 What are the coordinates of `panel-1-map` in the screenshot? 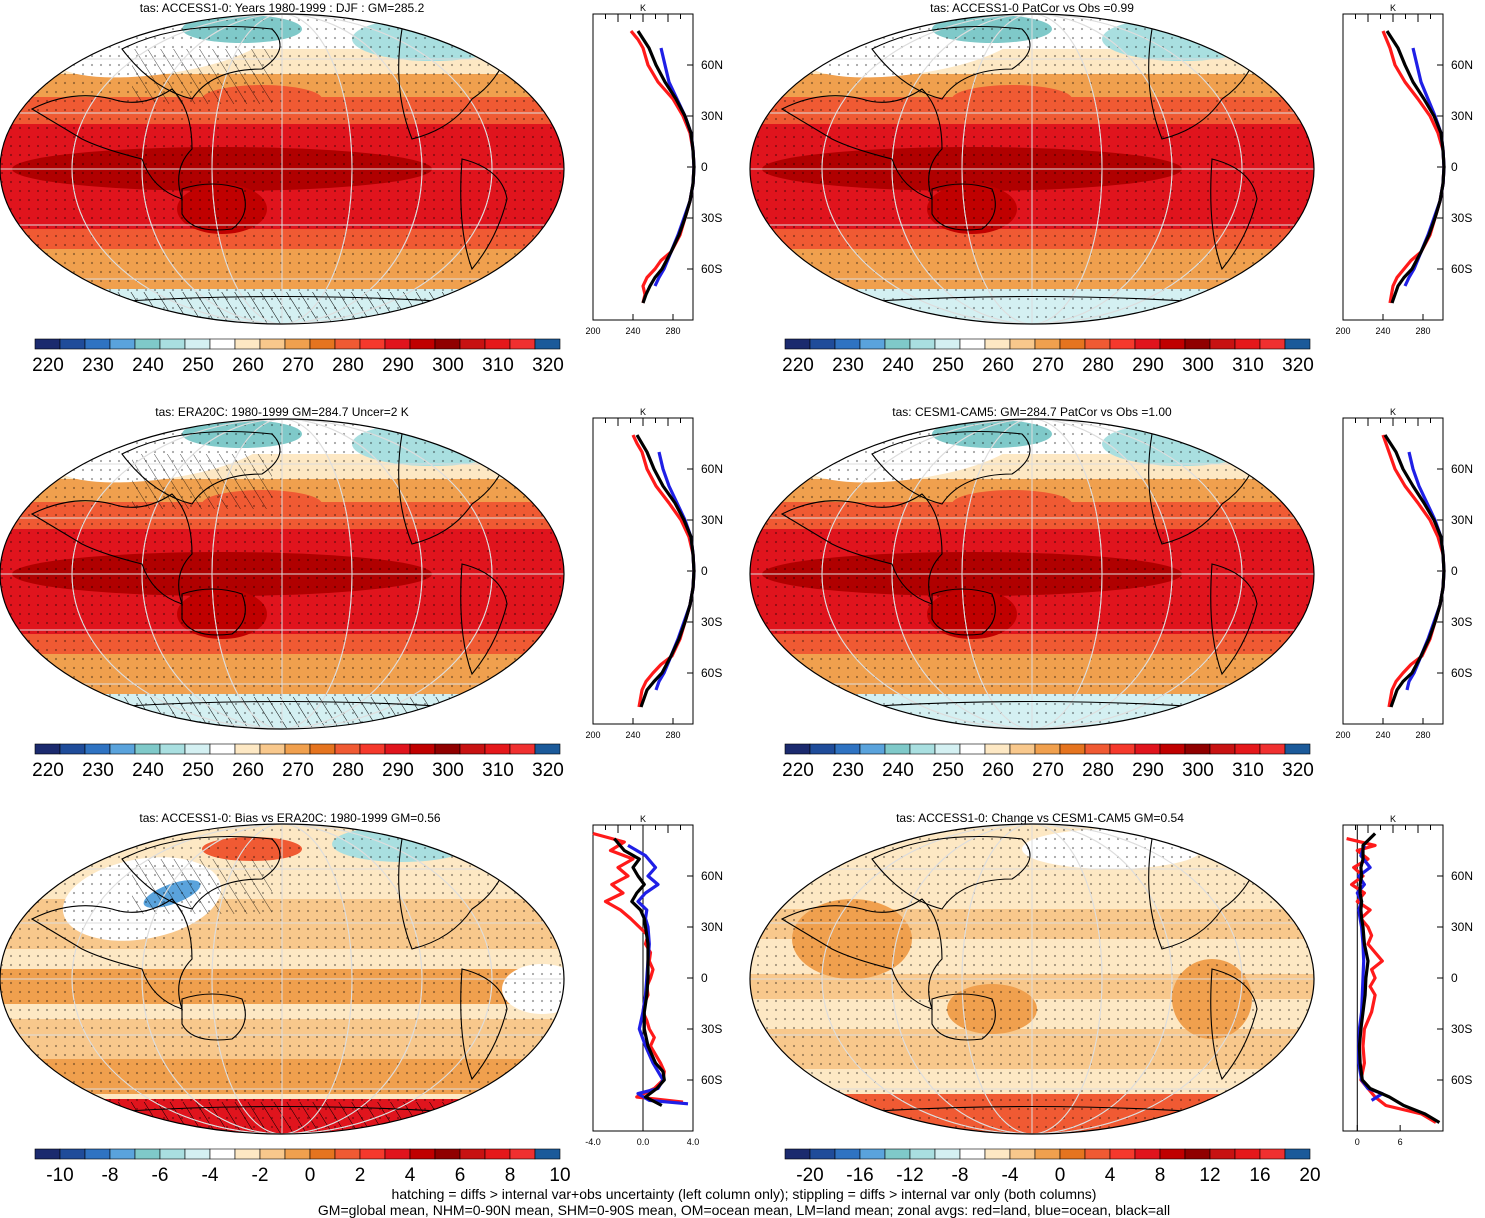 It's located at (282, 169).